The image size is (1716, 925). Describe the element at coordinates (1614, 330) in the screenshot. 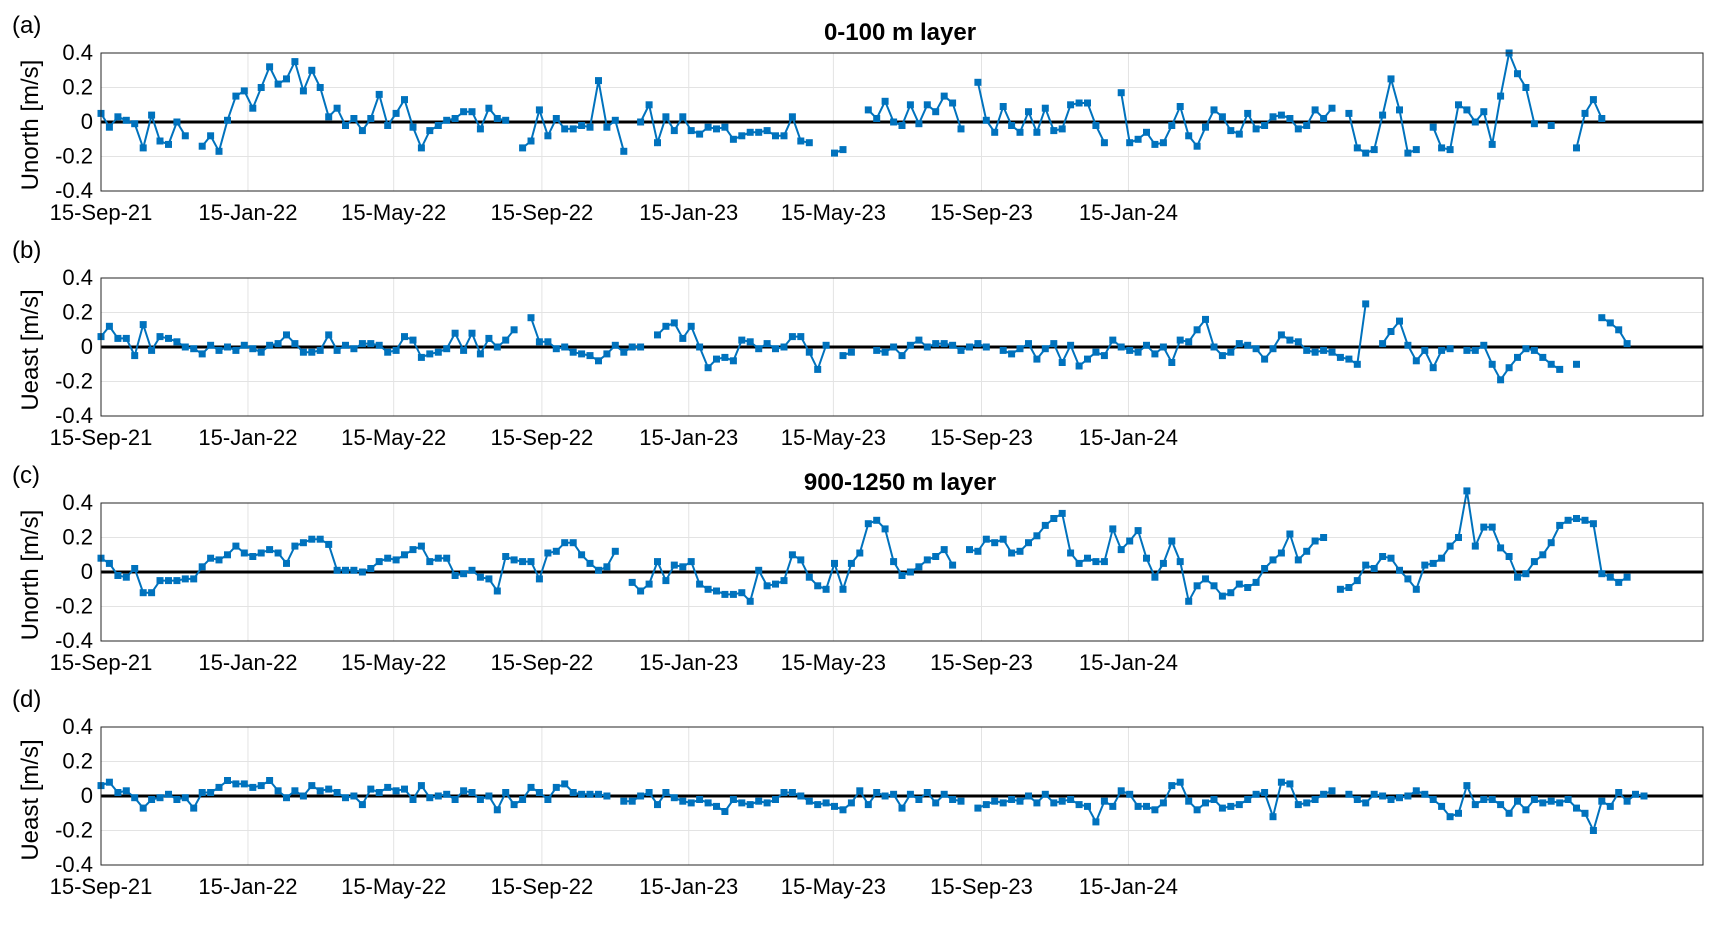

I see `panel-b-series-line` at that location.